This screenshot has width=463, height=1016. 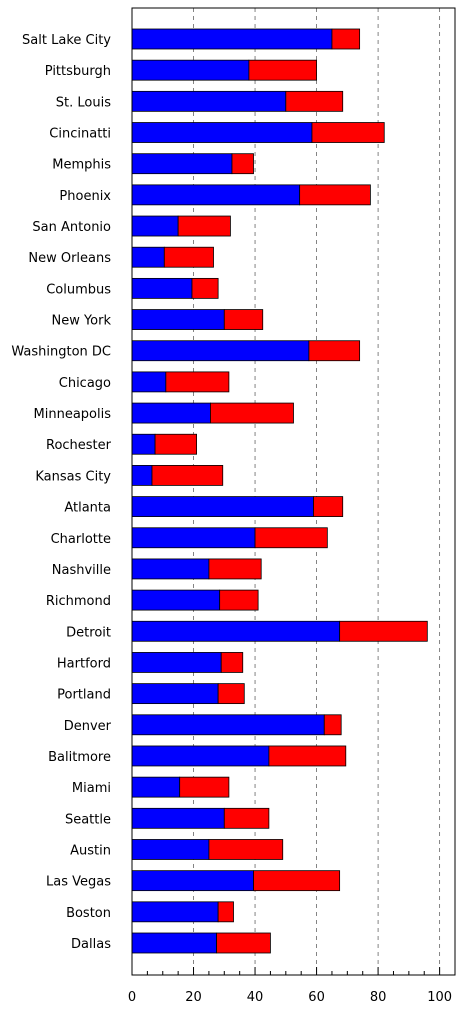 What do you see at coordinates (88, 913) in the screenshot?
I see `category-label: Boston` at bounding box center [88, 913].